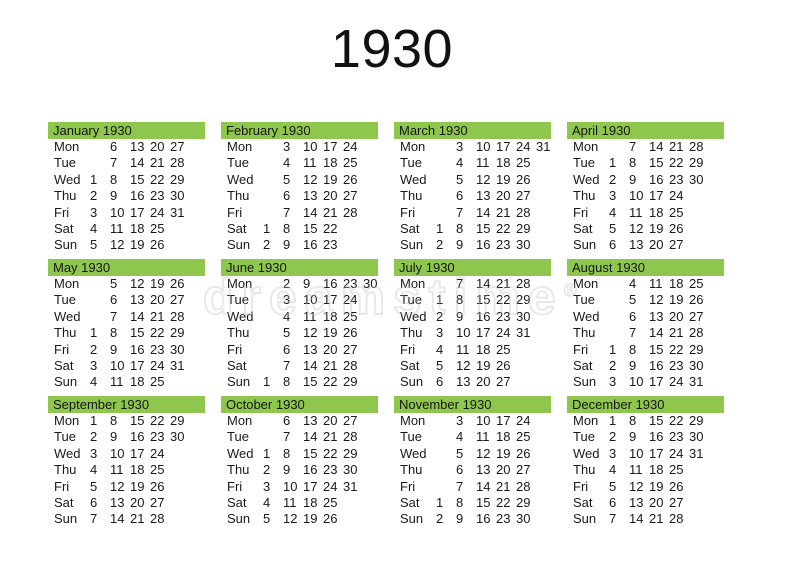 This screenshot has width=800, height=566. I want to click on date-cell: 17, so click(137, 453).